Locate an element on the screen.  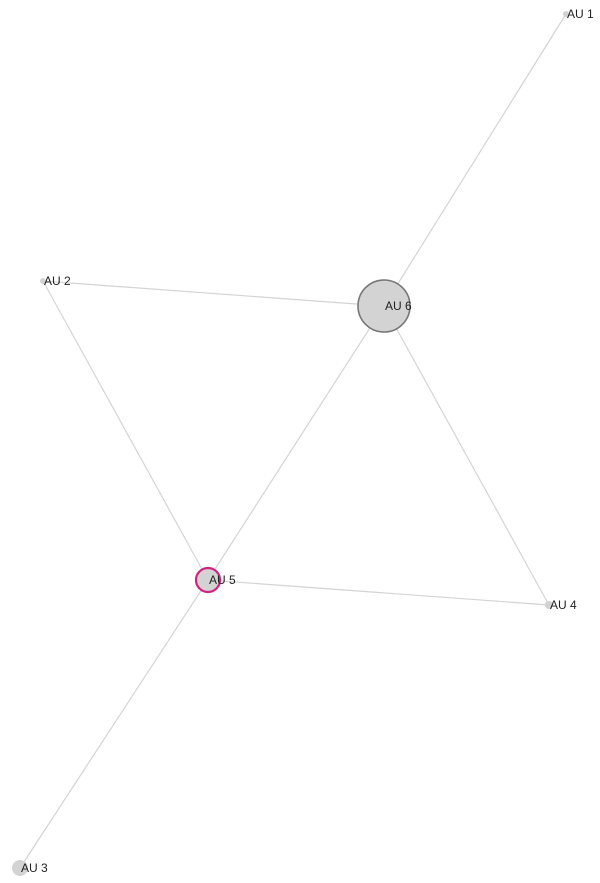
node-label: AU 2 is located at coordinates (57, 281).